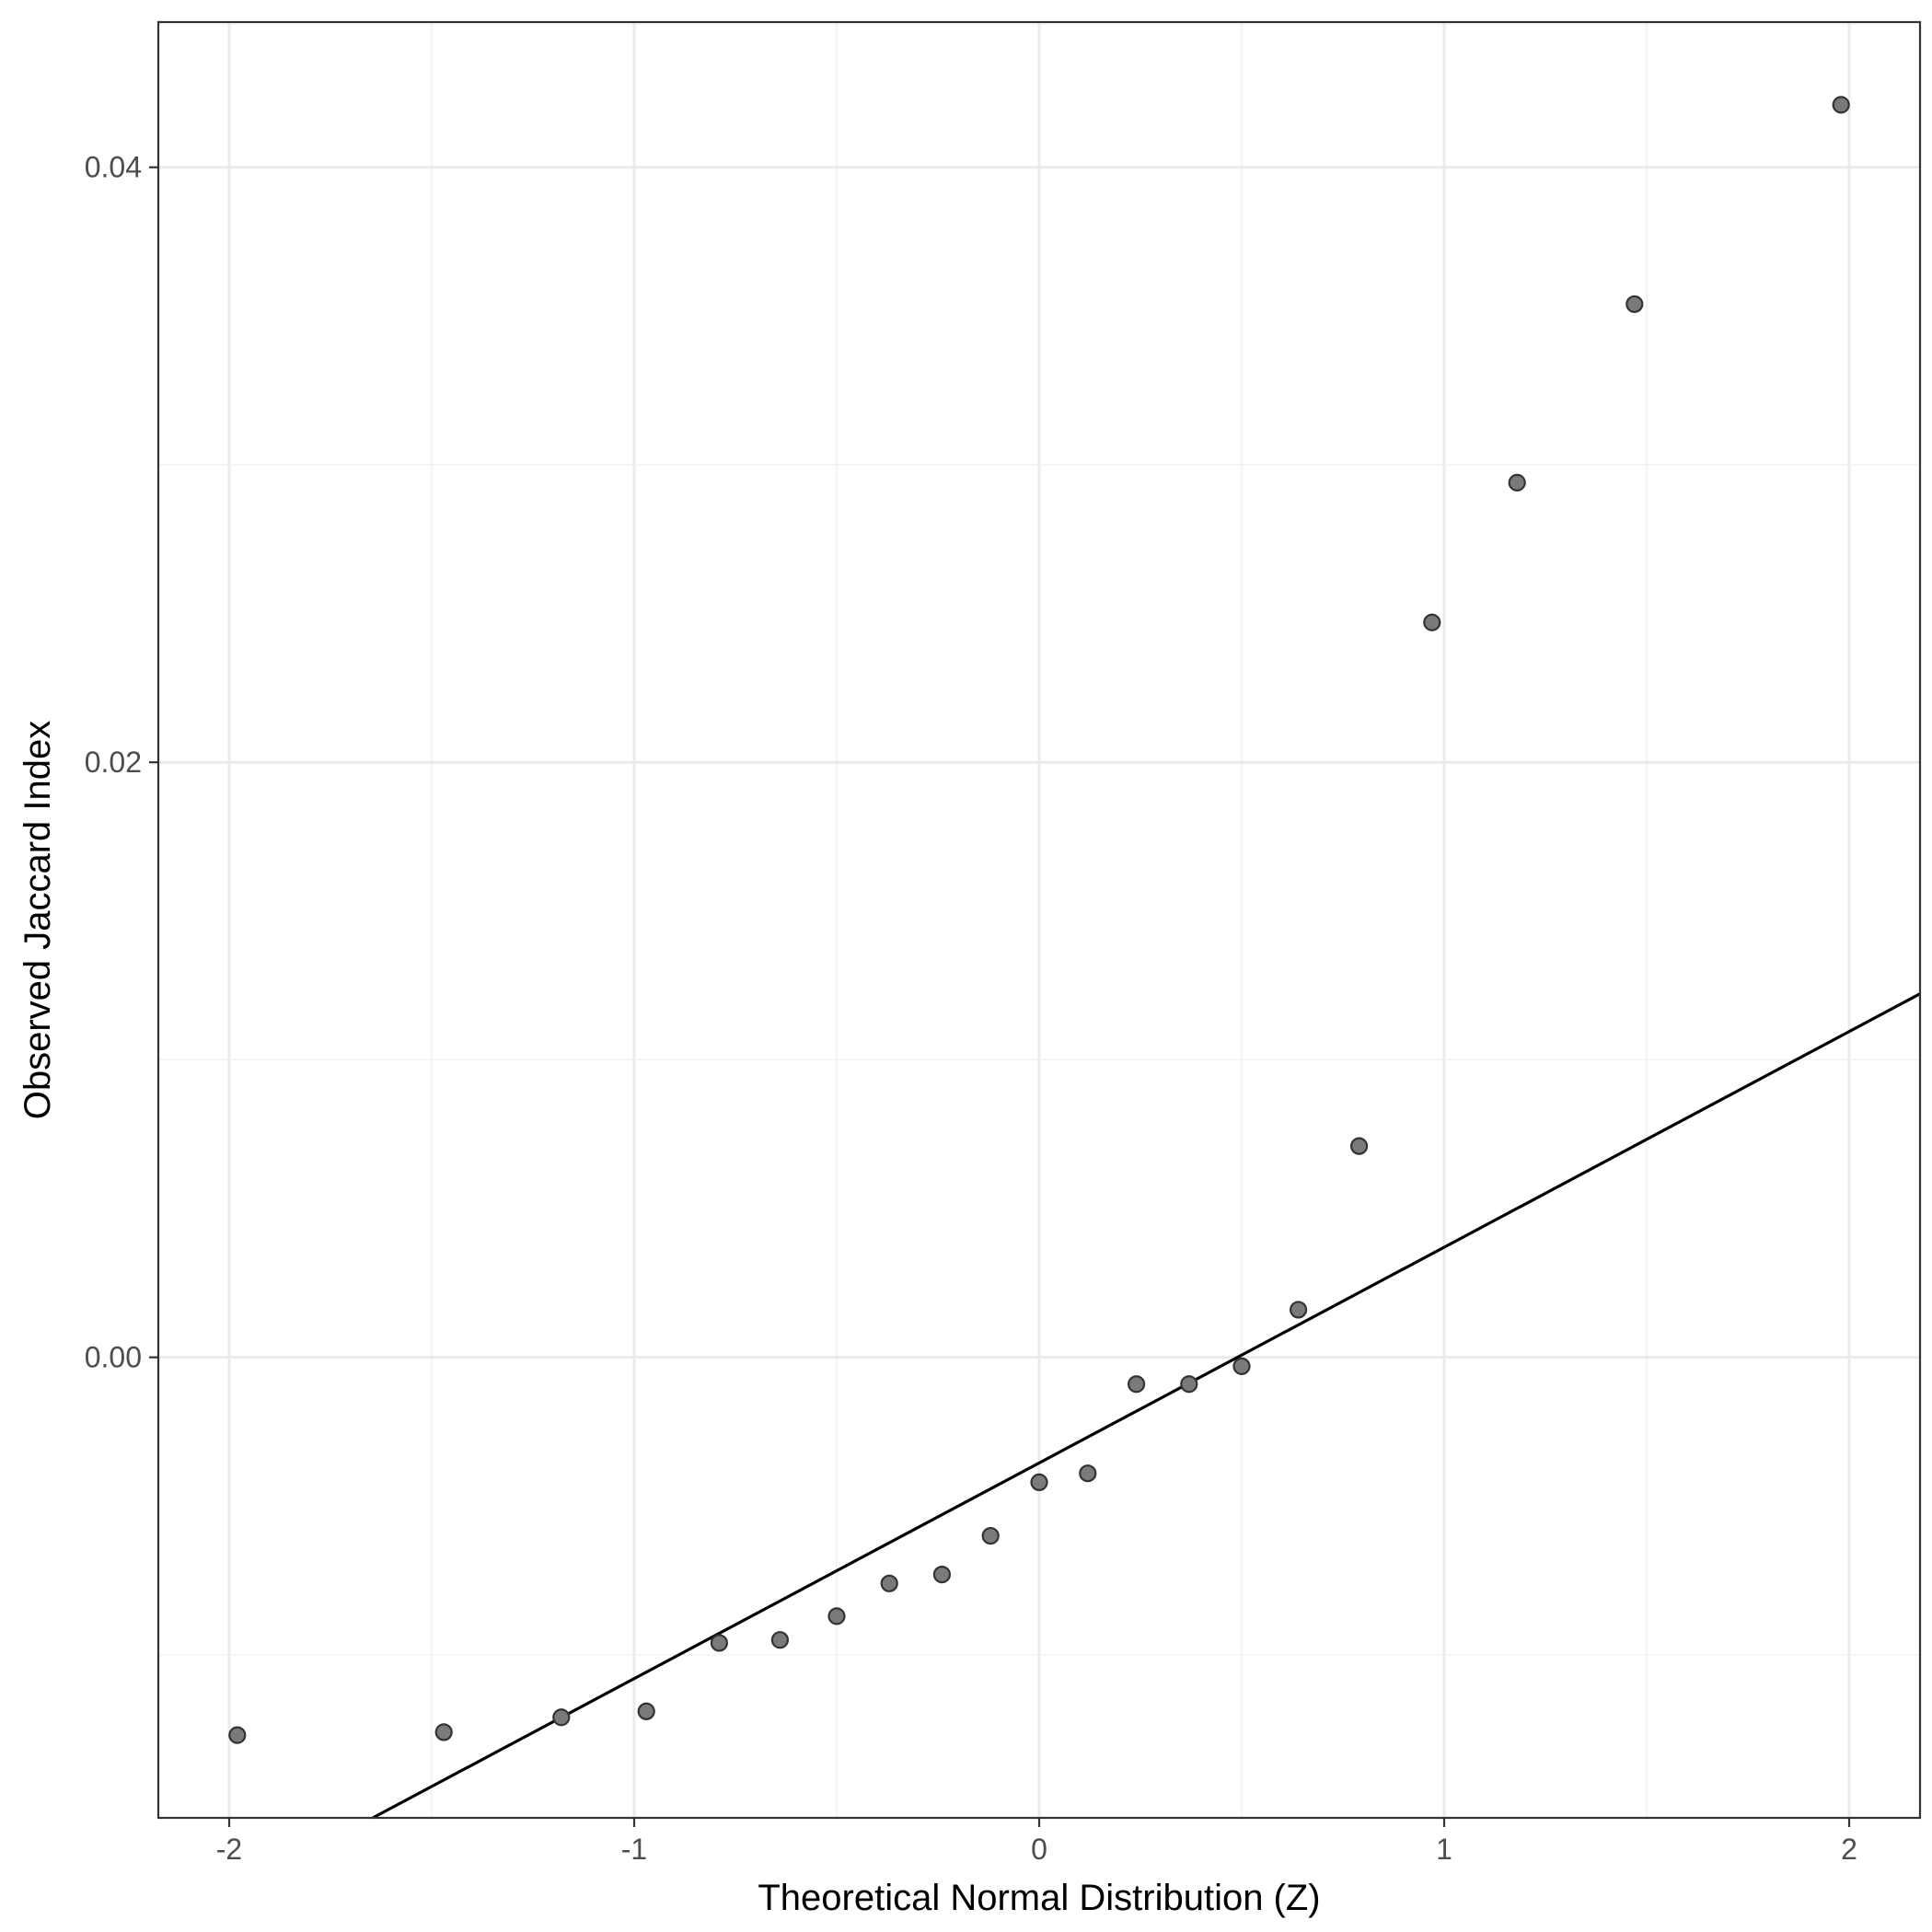 The image size is (1932, 1932). What do you see at coordinates (38, 921) in the screenshot?
I see `y-axis-title: Observed Jaccard Index` at bounding box center [38, 921].